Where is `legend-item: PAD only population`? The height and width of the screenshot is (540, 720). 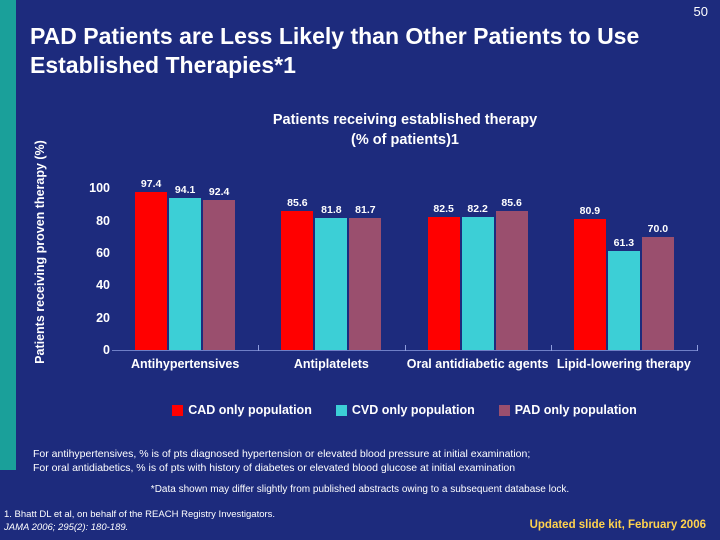 legend-item: PAD only population is located at coordinates (567, 410).